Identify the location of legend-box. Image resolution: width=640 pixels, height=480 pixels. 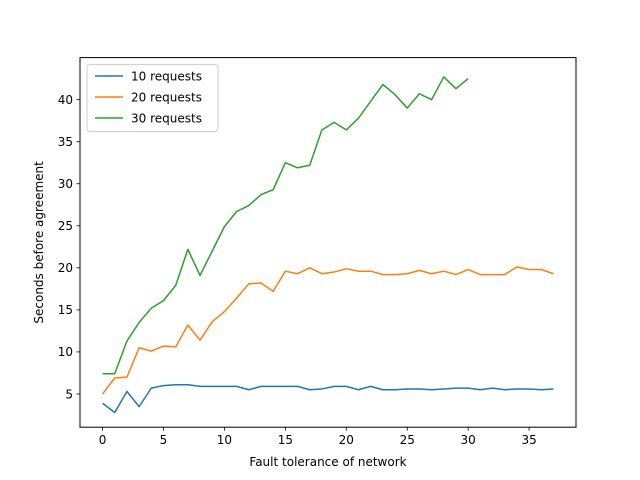
(152, 98).